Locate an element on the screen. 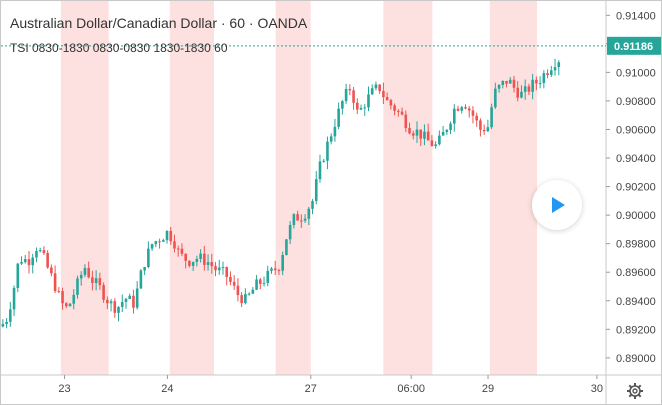  play-button is located at coordinates (557, 205).